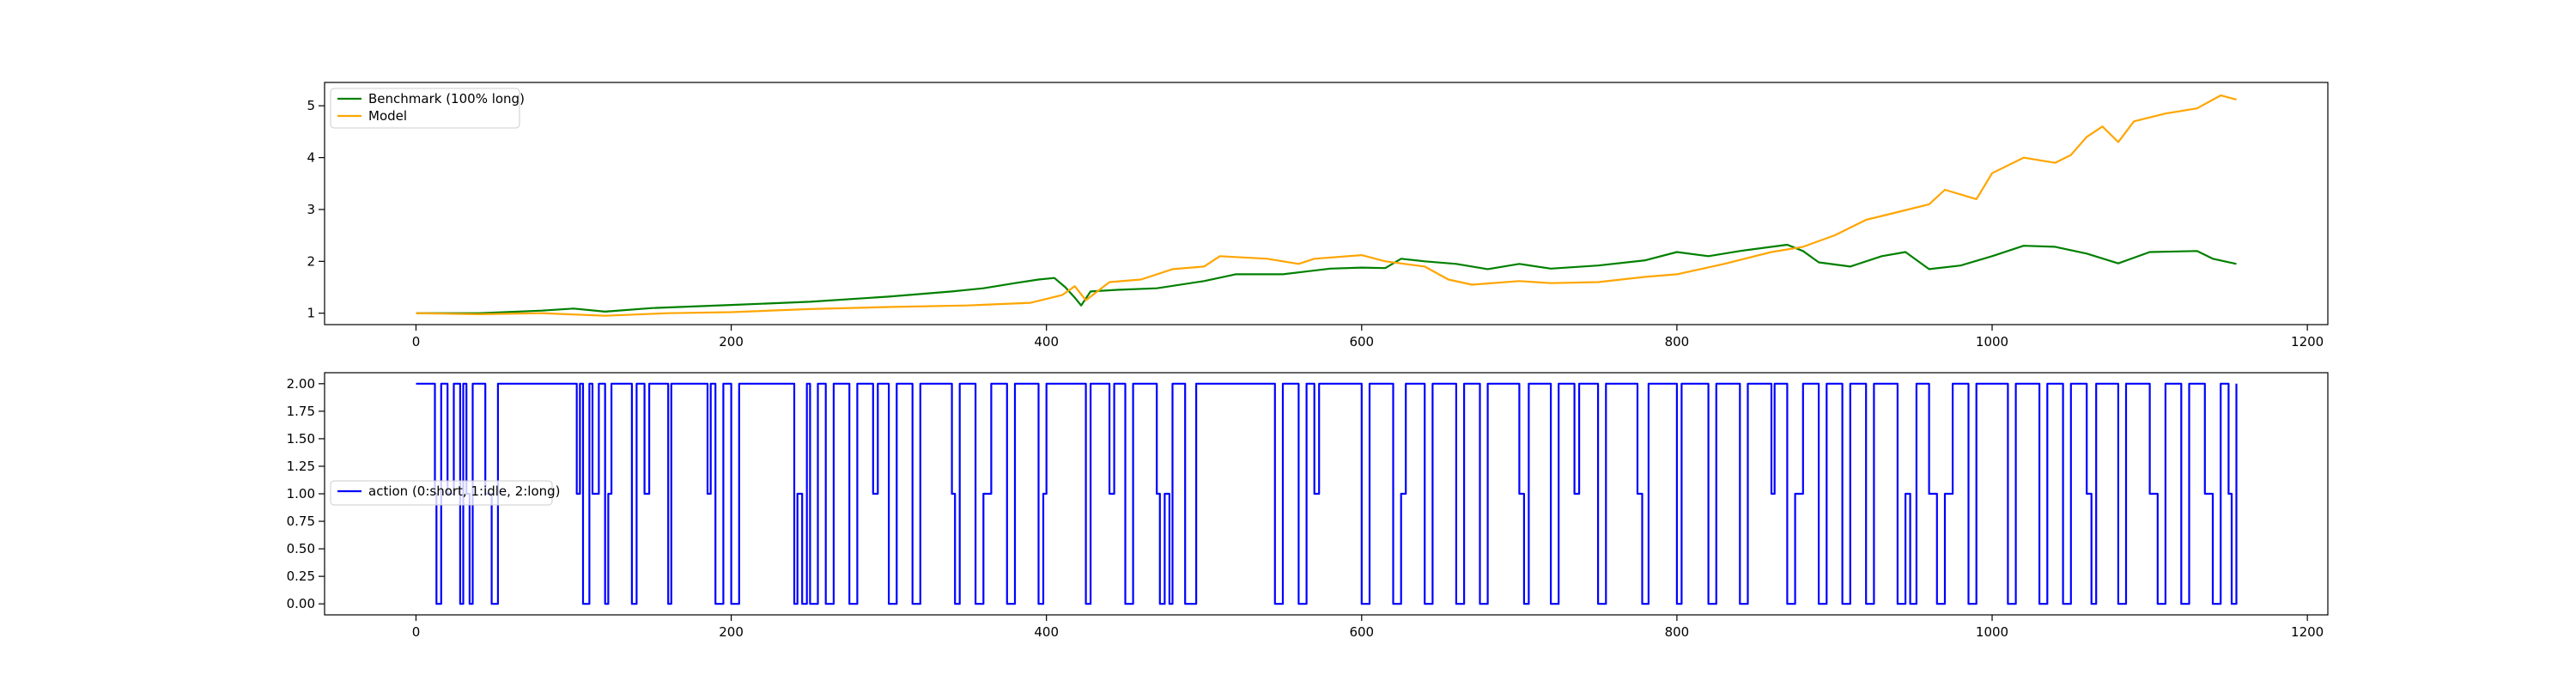 The height and width of the screenshot is (687, 2576). I want to click on y-tick-label: 1.75, so click(301, 411).